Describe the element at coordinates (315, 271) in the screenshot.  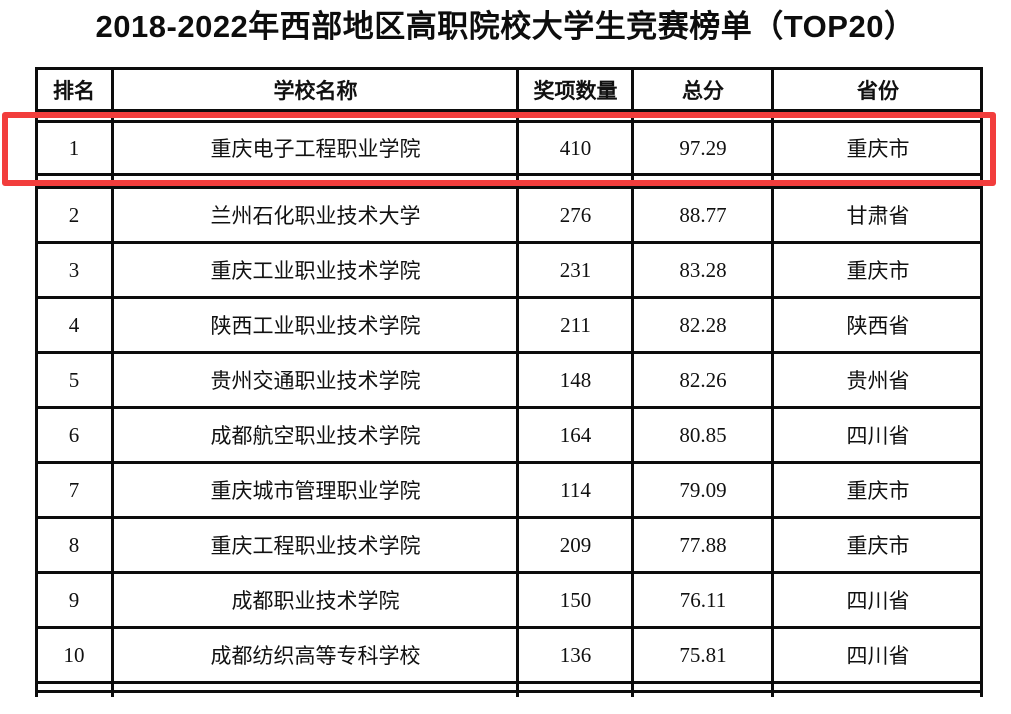
I see `cell-school: 重庆工业职业技术学院` at that location.